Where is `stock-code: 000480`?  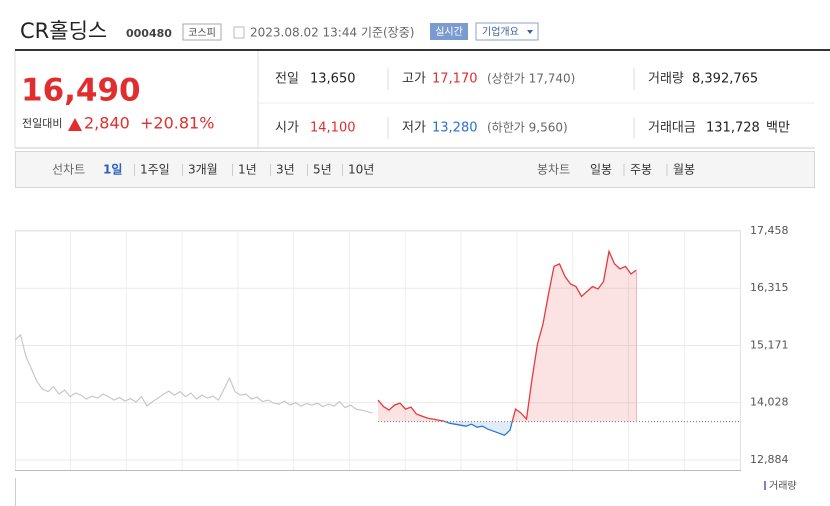 stock-code: 000480 is located at coordinates (149, 33).